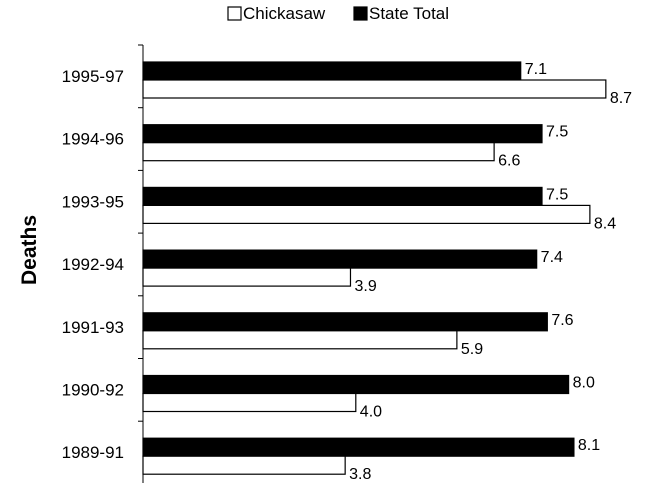 This screenshot has width=651, height=483. I want to click on category-label-1992-94: 1992-94, so click(93, 264).